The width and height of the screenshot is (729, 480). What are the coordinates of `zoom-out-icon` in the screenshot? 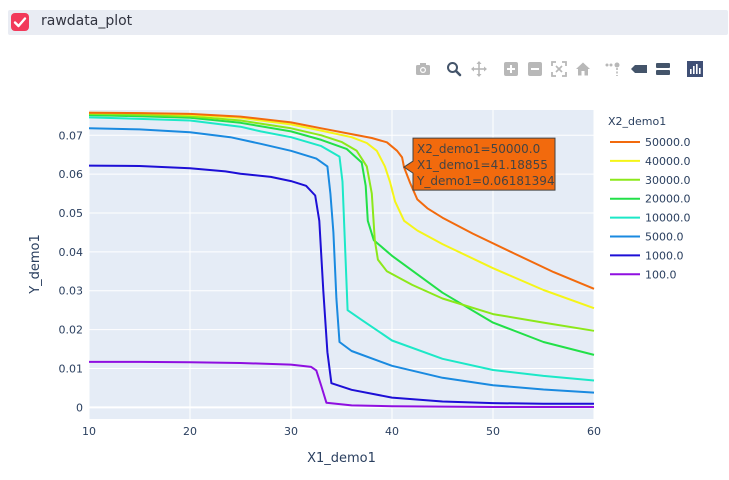 It's located at (535, 69).